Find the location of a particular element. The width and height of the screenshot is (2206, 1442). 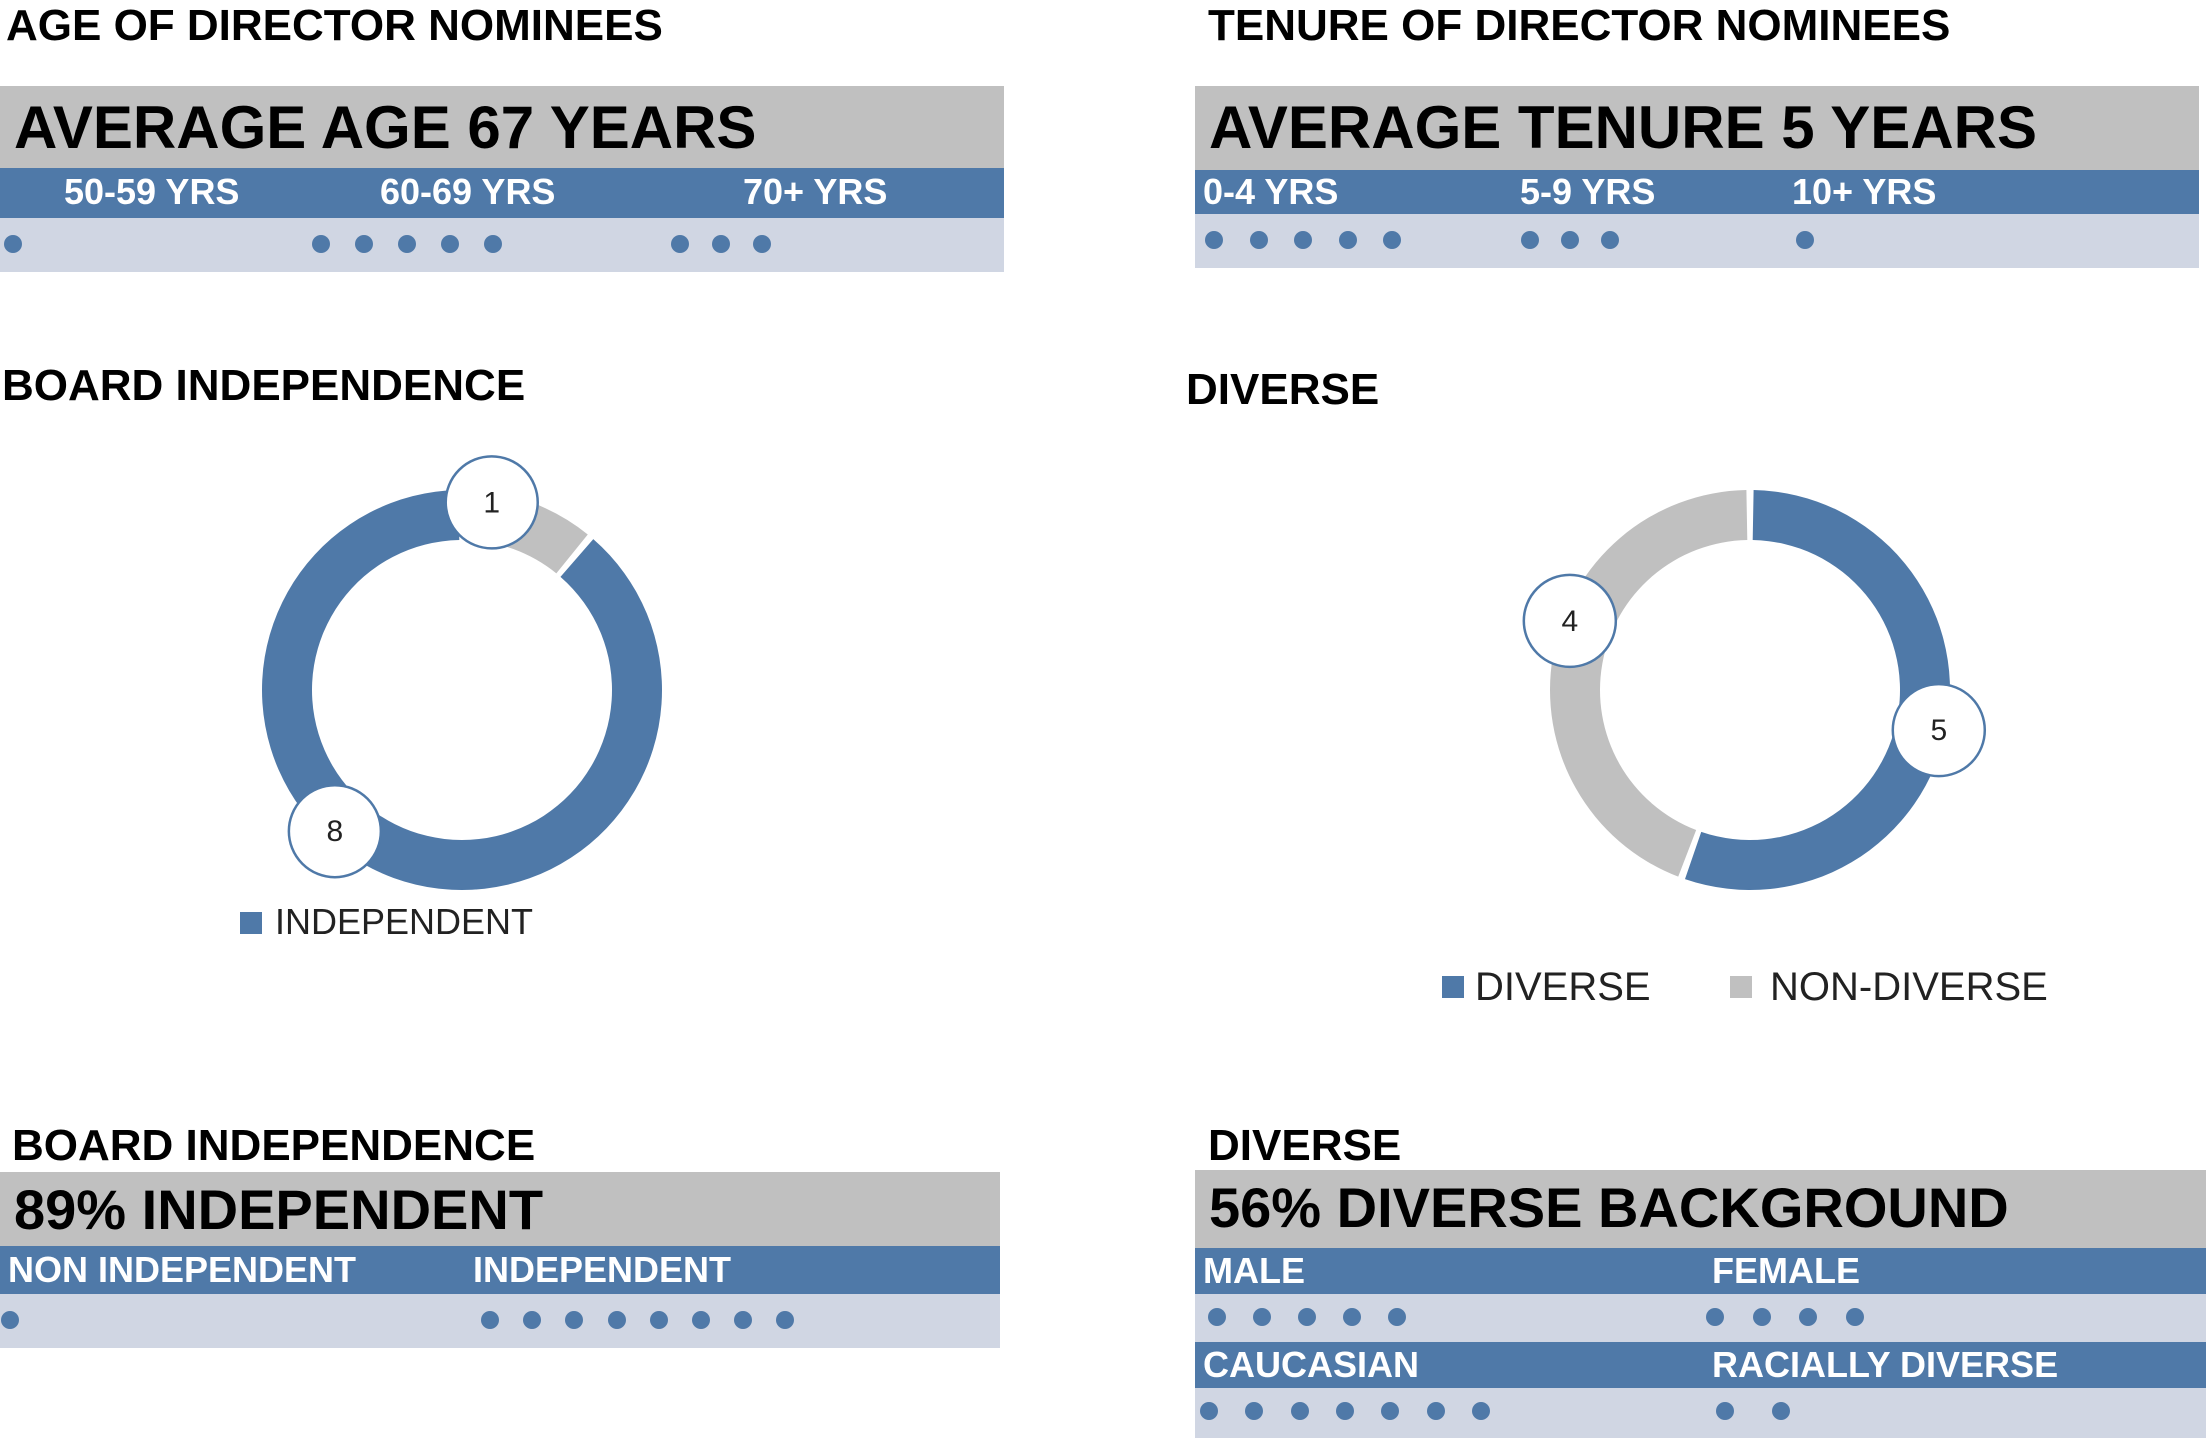

diverse-row2-dot-band is located at coordinates (1700, 1413).